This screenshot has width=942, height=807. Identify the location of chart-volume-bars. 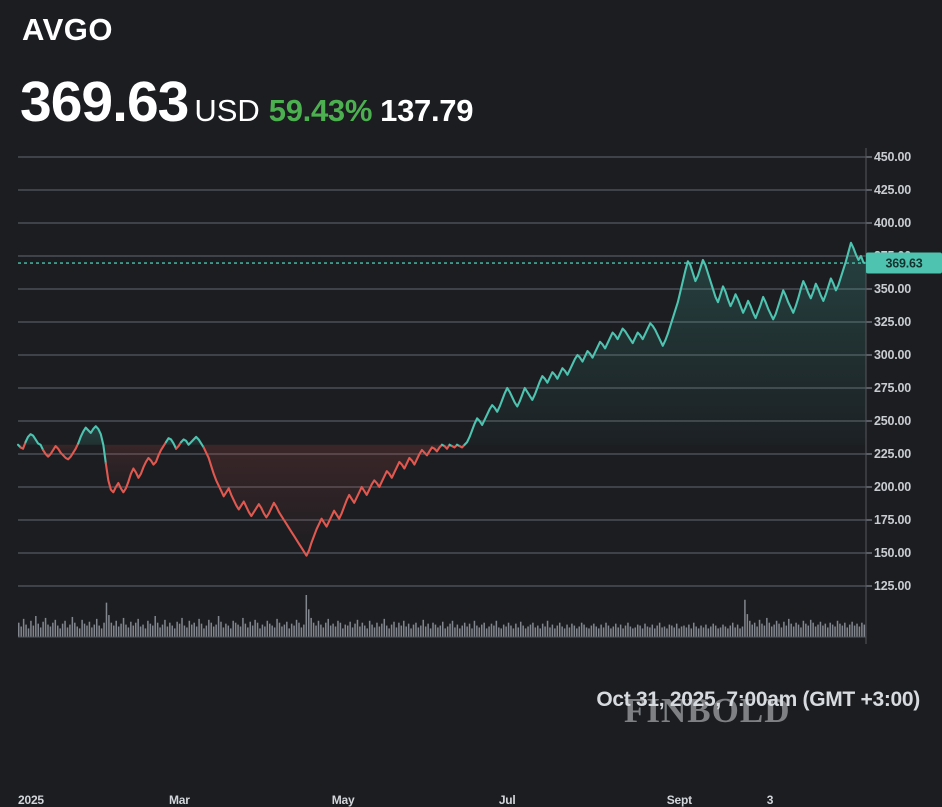
(442, 616).